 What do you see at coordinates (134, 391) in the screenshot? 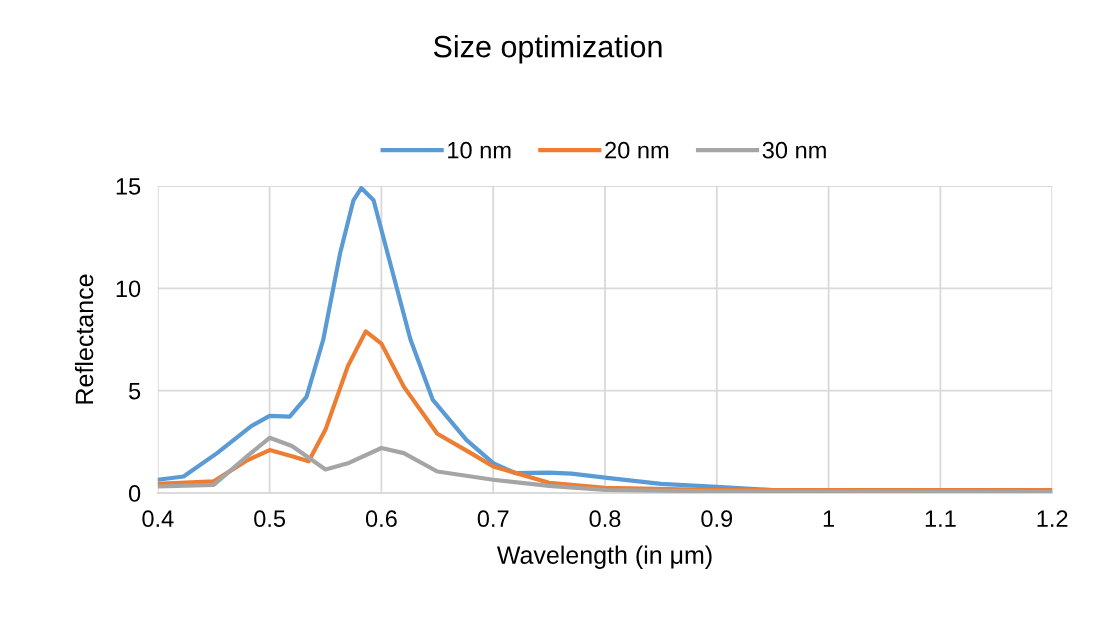
I see `y-tick-label: 5` at bounding box center [134, 391].